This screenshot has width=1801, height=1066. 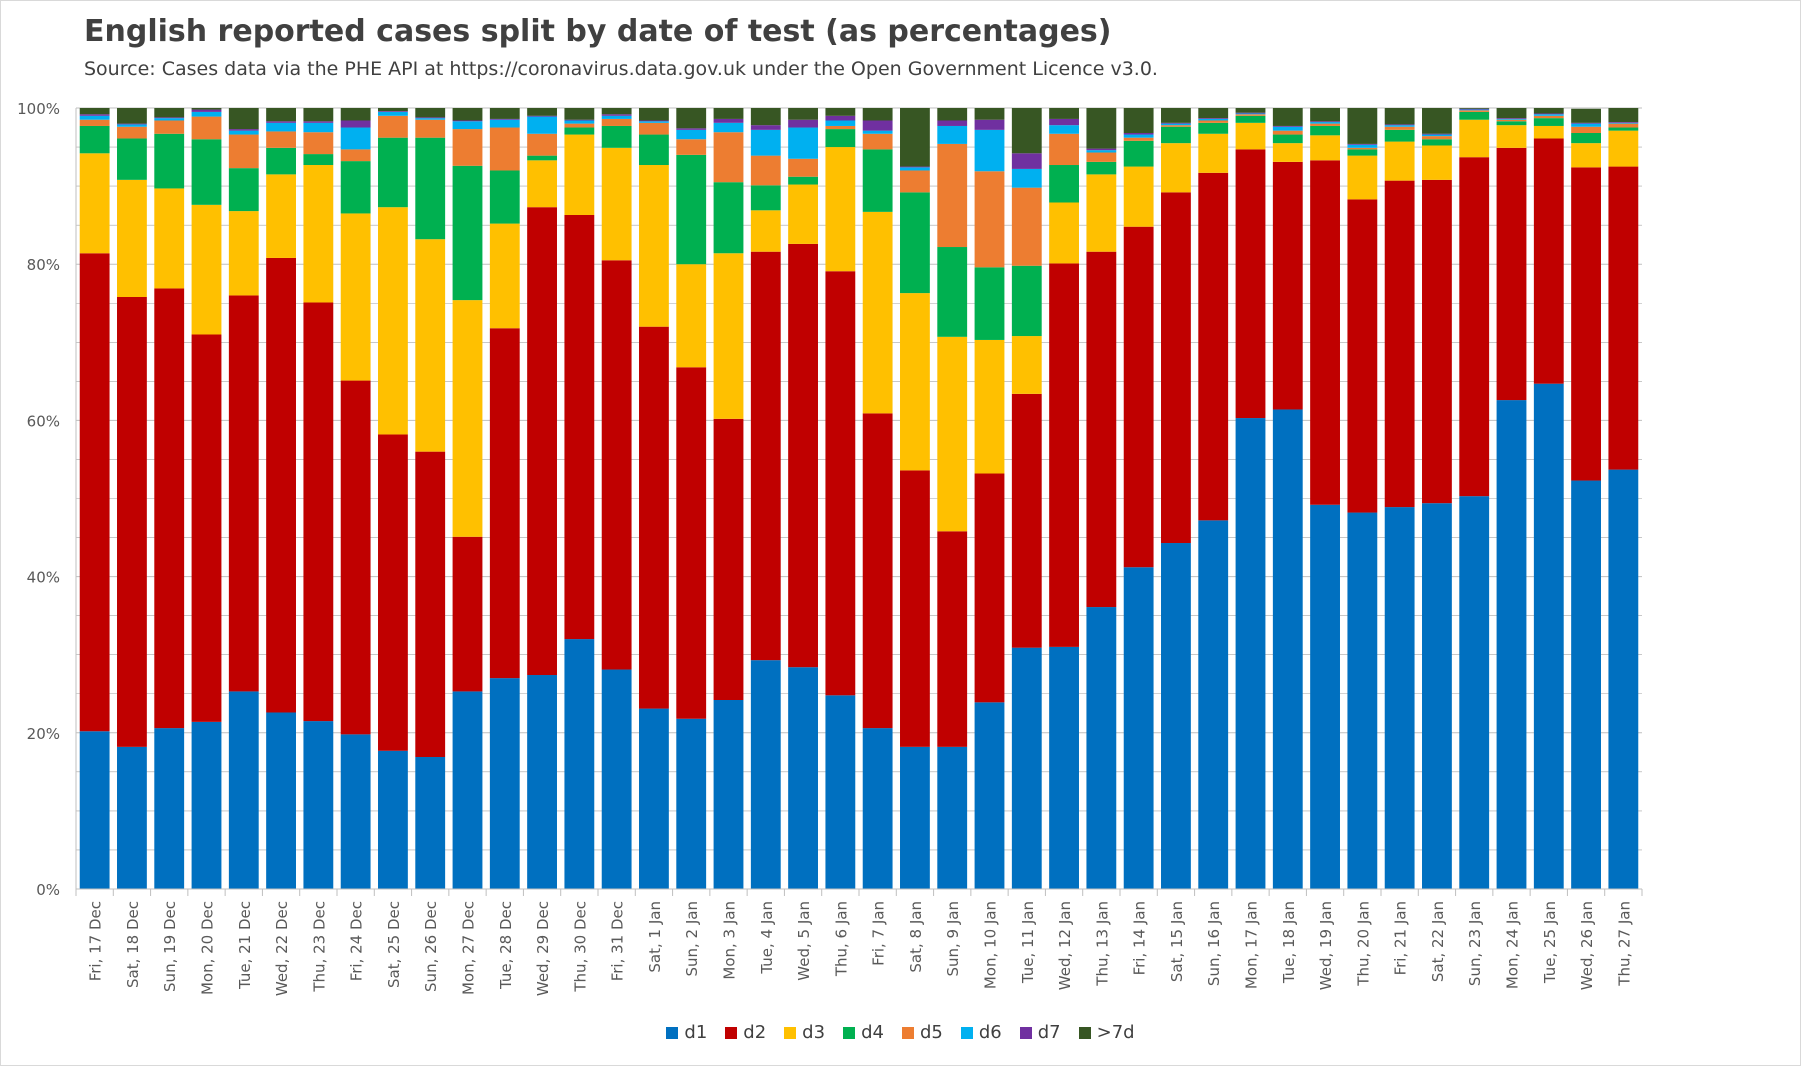 I want to click on legend-item: d1, so click(x=686, y=1032).